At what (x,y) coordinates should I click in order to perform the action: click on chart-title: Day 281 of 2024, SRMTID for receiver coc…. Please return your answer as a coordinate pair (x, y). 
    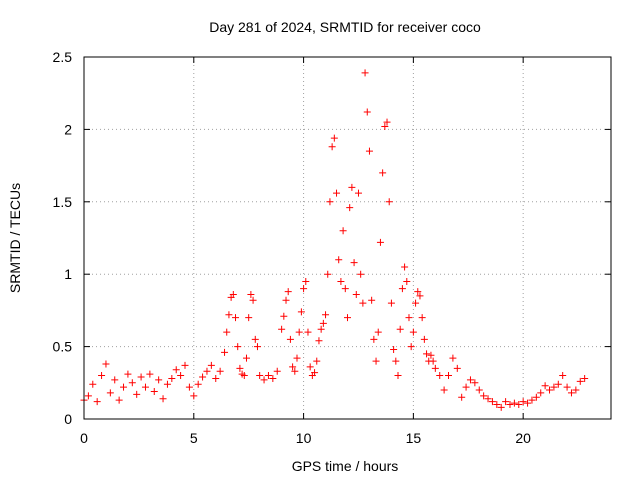
    Looking at the image, I should click on (345, 27).